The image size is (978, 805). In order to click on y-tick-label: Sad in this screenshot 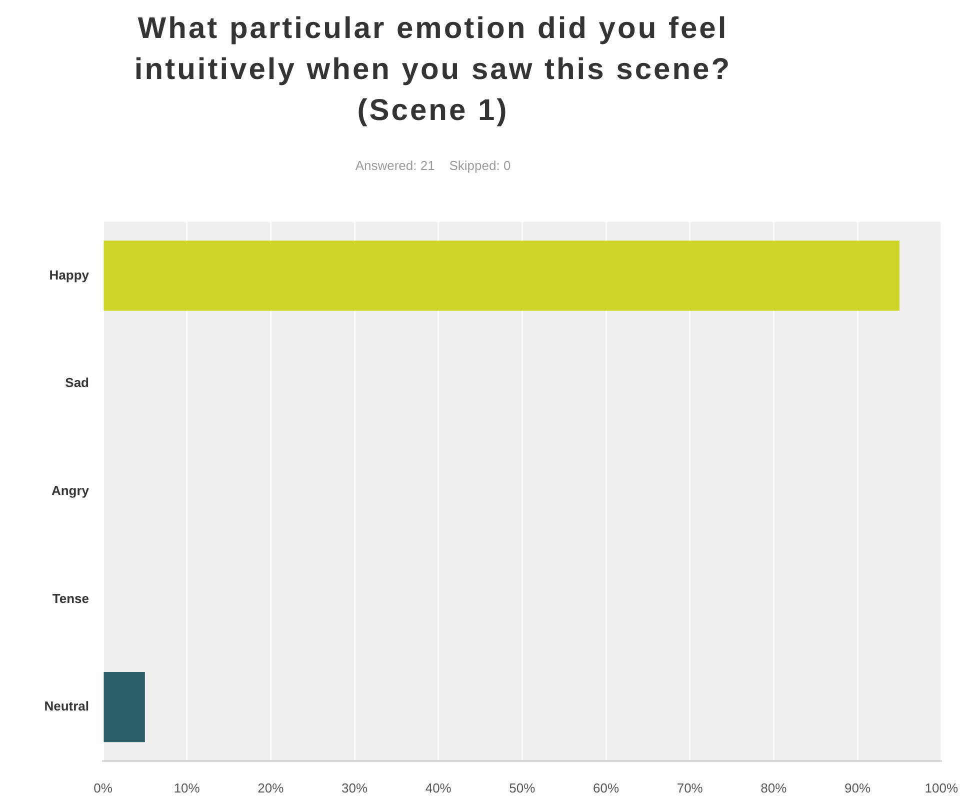, I will do `click(77, 382)`.